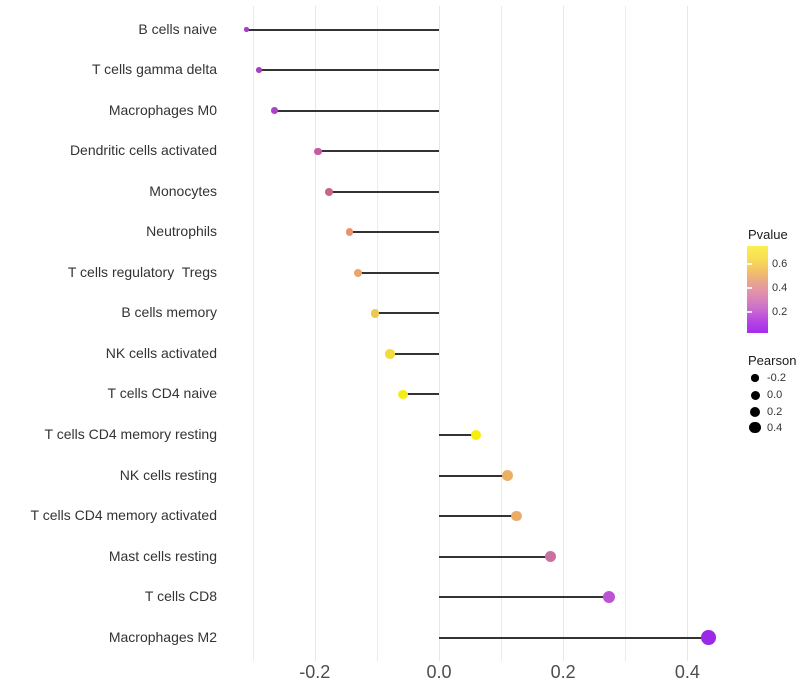  I want to click on row-label: B cells memory, so click(169, 312).